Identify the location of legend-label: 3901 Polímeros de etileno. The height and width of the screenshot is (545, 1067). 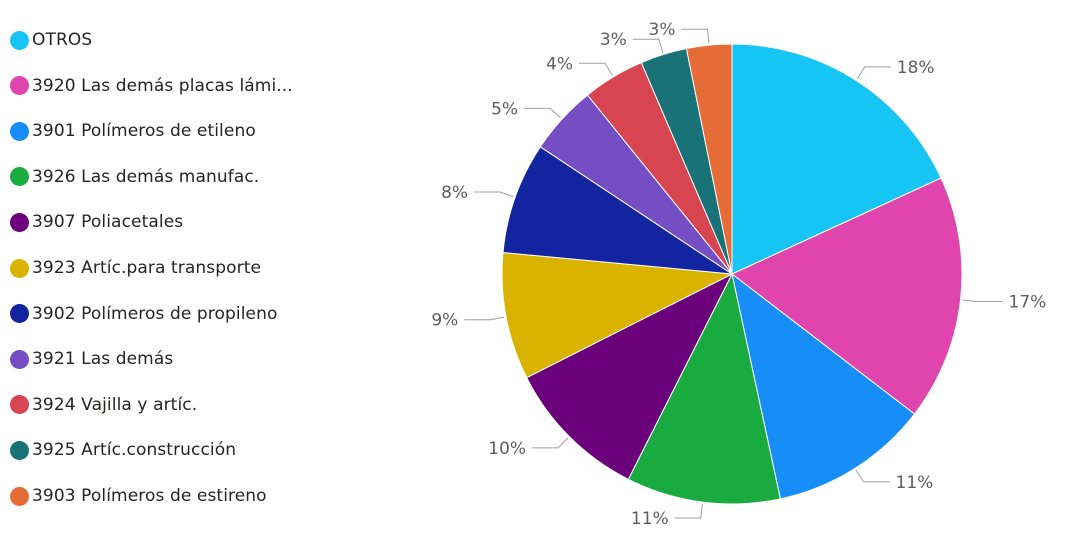
(144, 131).